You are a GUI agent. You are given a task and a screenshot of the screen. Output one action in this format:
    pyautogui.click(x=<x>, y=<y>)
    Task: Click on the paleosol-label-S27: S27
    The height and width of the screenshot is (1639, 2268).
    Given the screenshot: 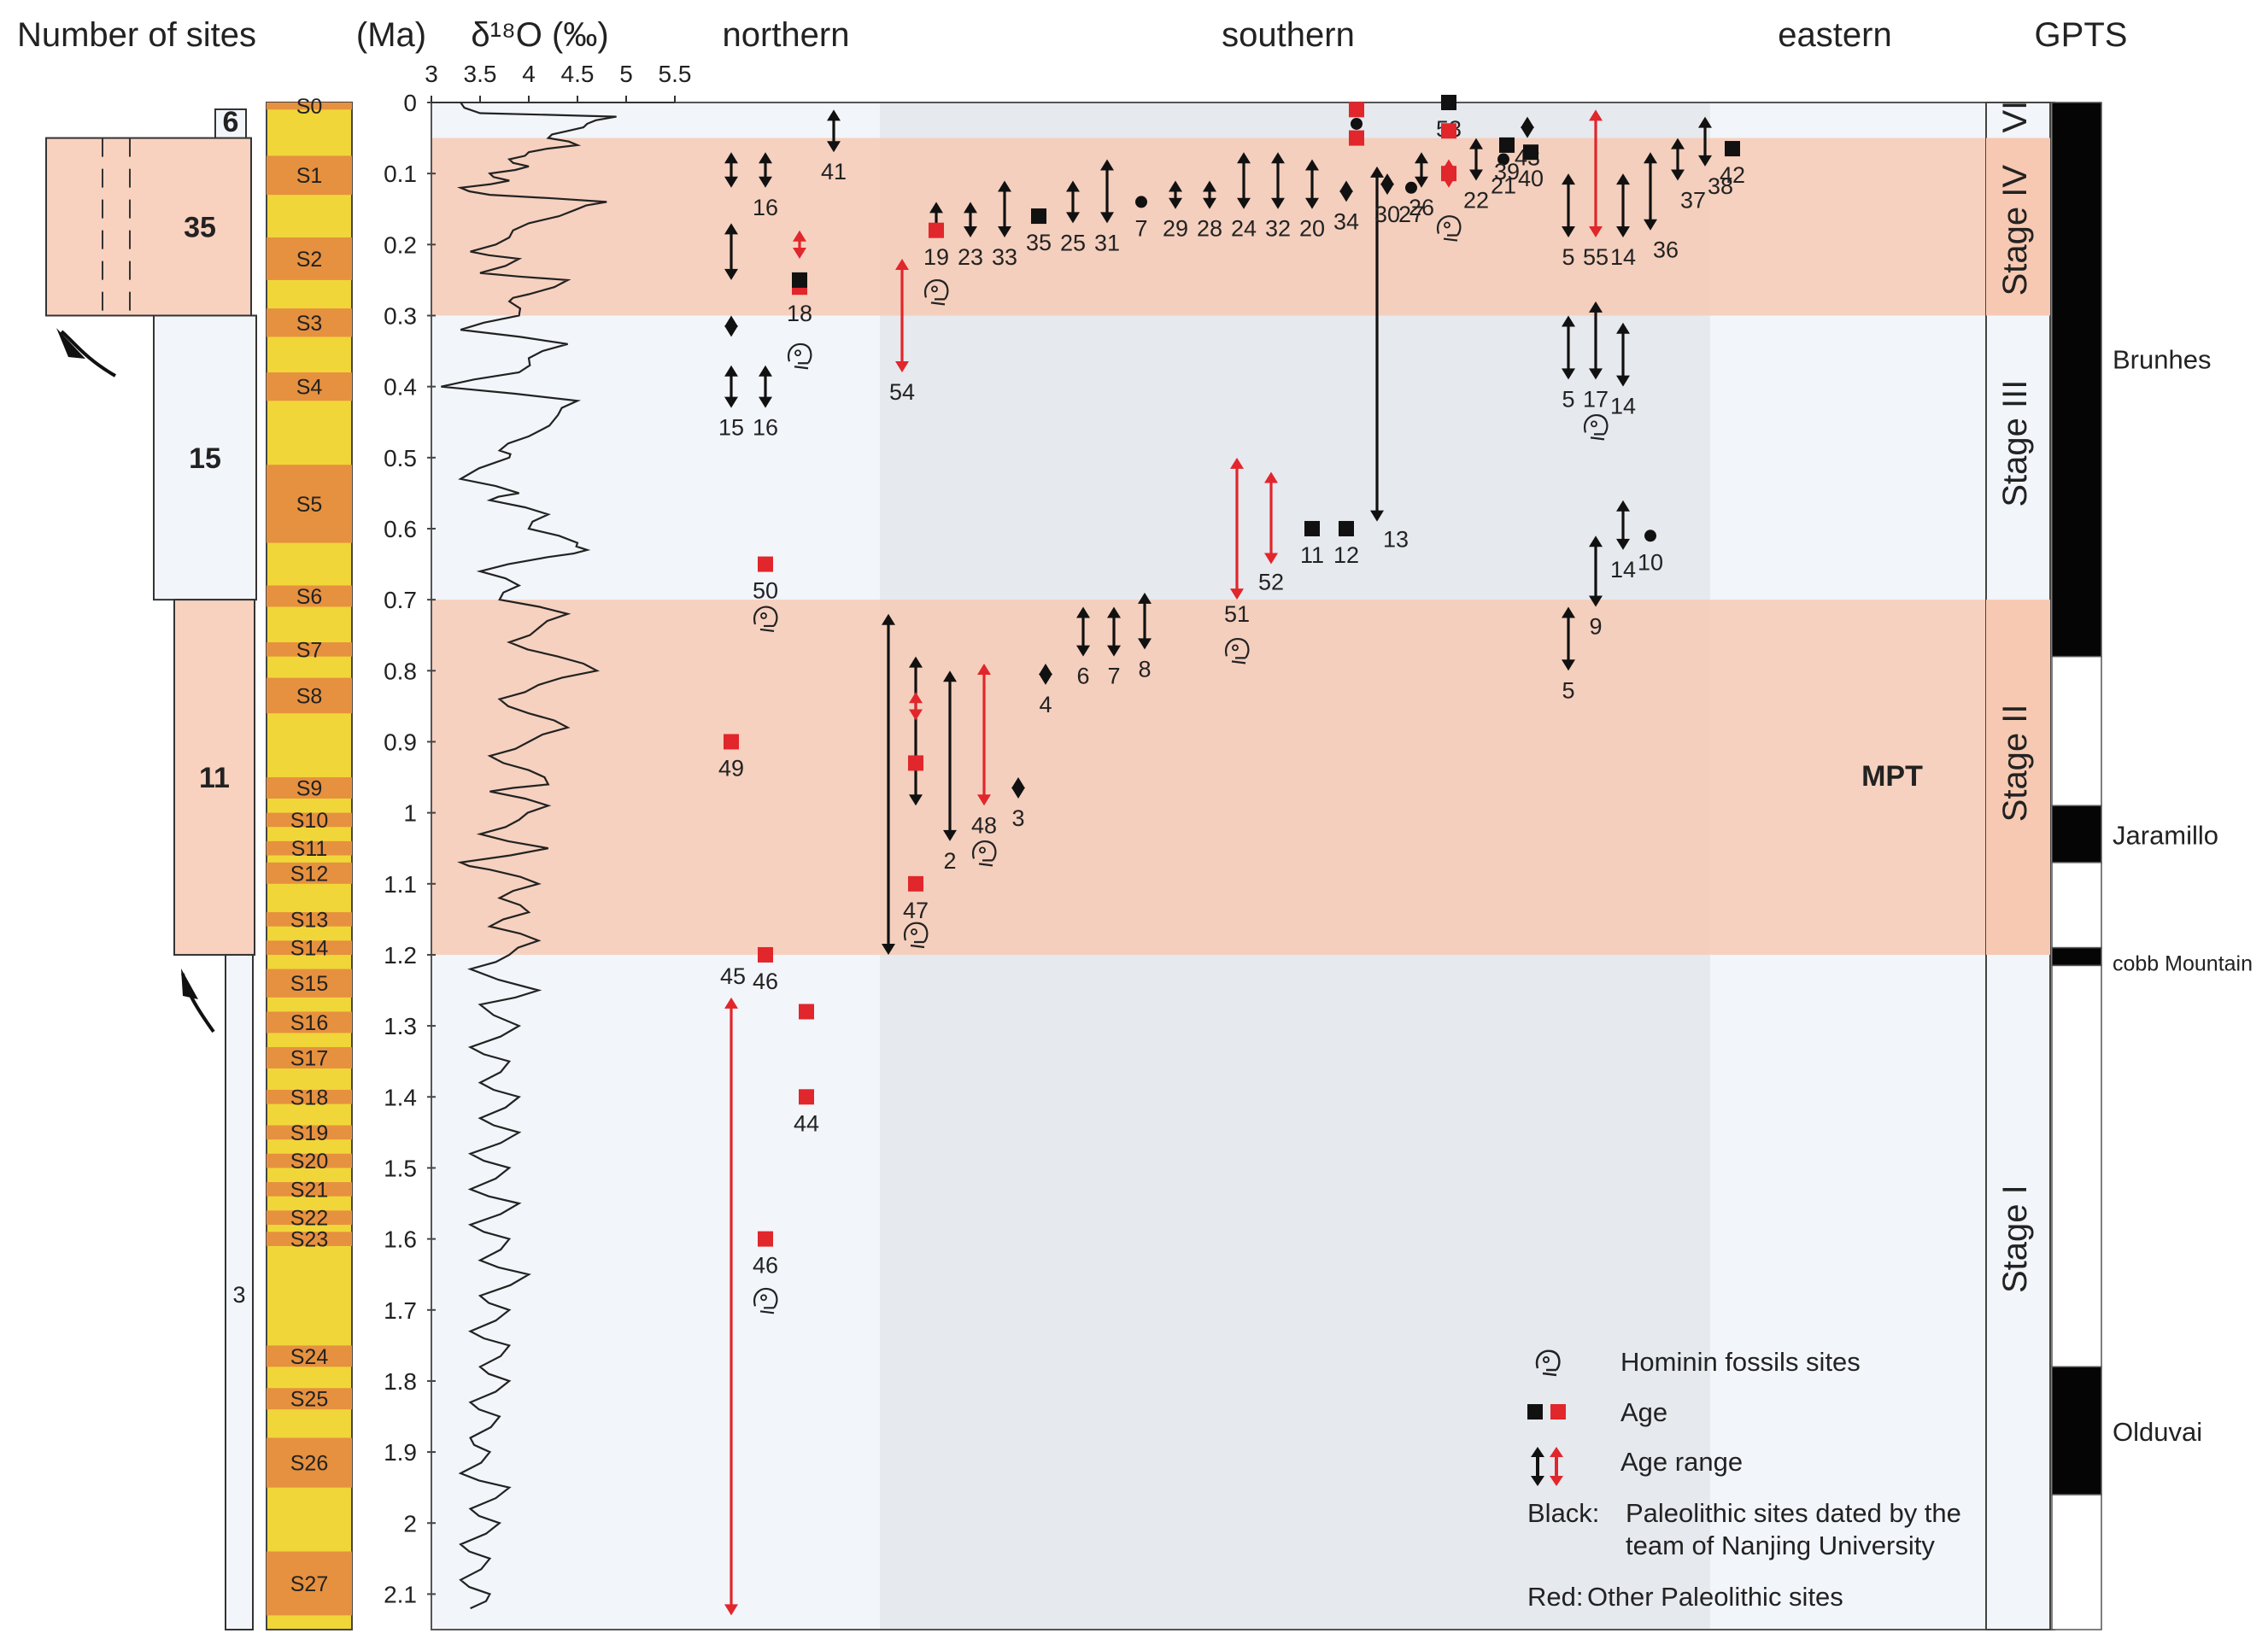 What is the action you would take?
    pyautogui.click(x=309, y=1584)
    